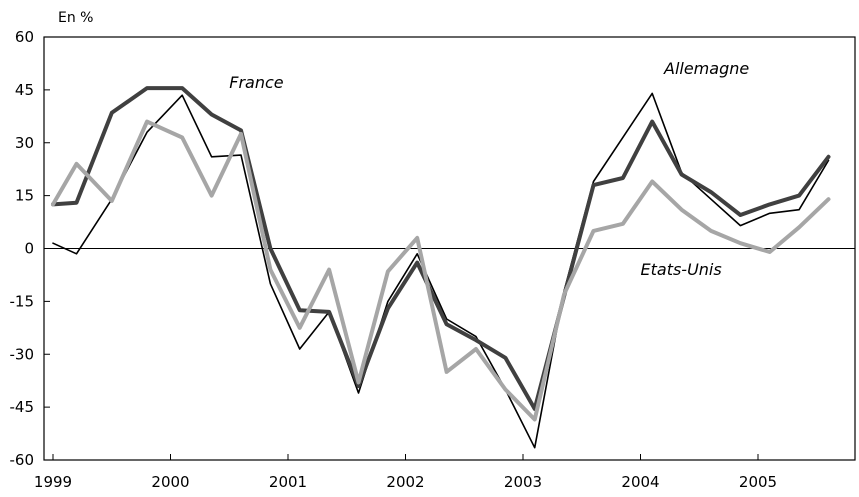 Image resolution: width=859 pixels, height=497 pixels. I want to click on y-tick-label: 45, so click(24, 90).